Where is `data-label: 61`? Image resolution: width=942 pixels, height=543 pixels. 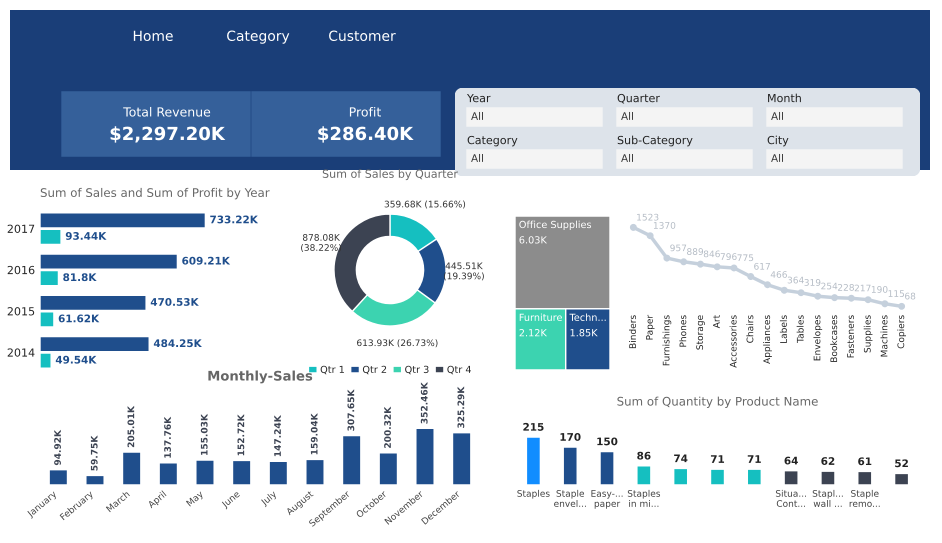 data-label: 61 is located at coordinates (865, 461).